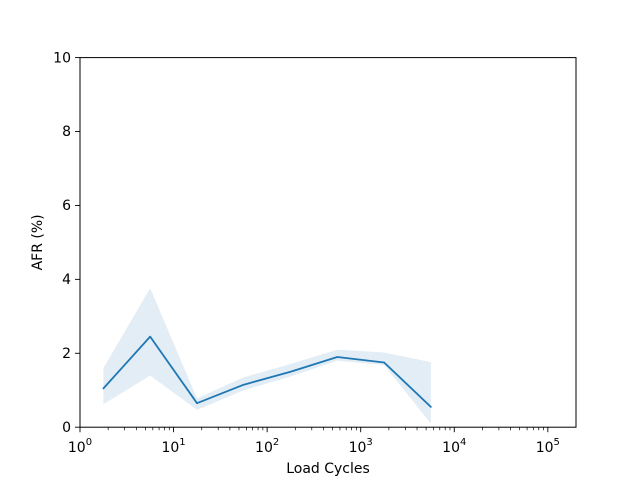  What do you see at coordinates (38, 242) in the screenshot?
I see `y-axis-label: AFR (%)` at bounding box center [38, 242].